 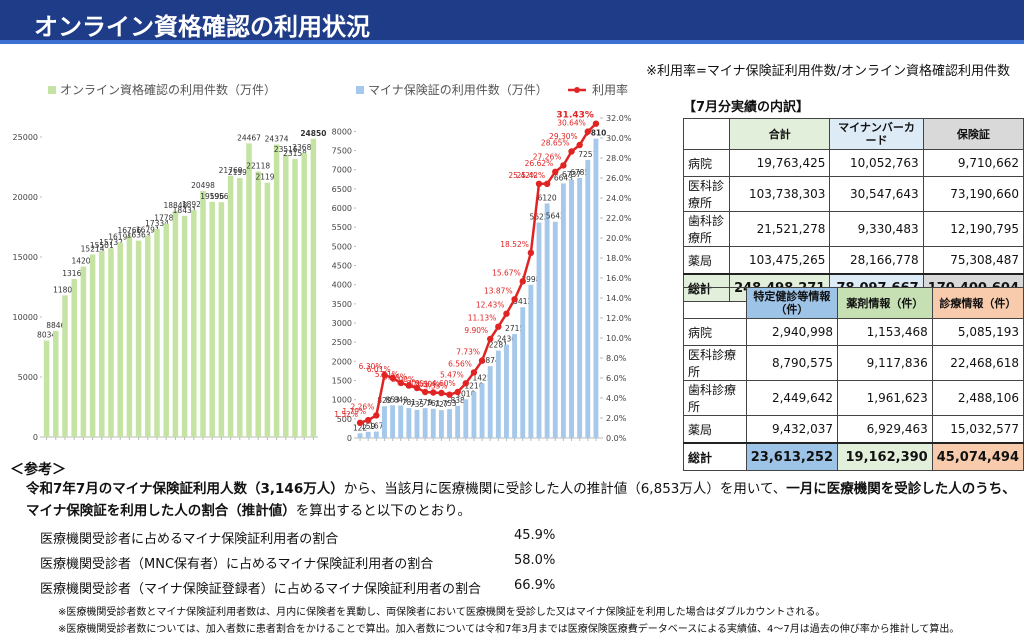 I want to click on total-cell: 総計, so click(x=715, y=456).